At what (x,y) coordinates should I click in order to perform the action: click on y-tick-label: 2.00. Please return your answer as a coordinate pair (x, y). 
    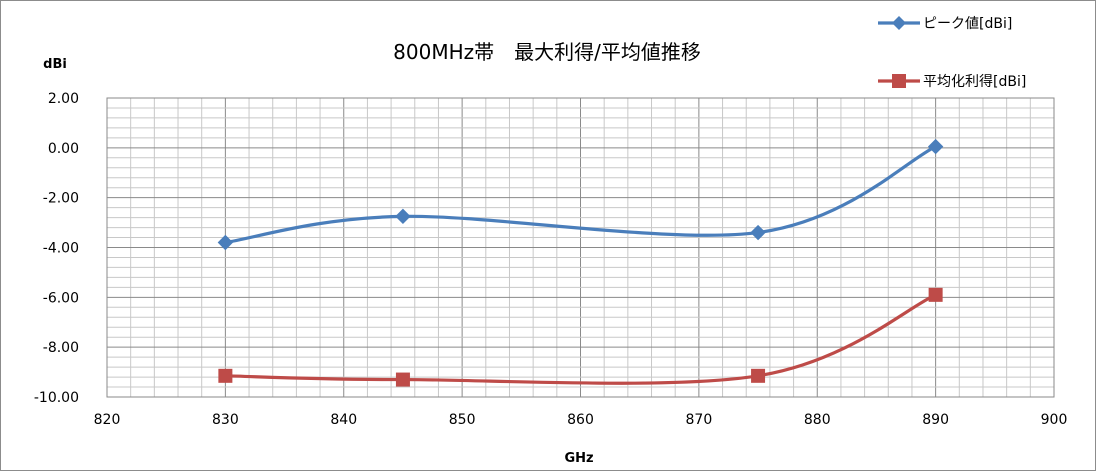
    Looking at the image, I should click on (63, 99).